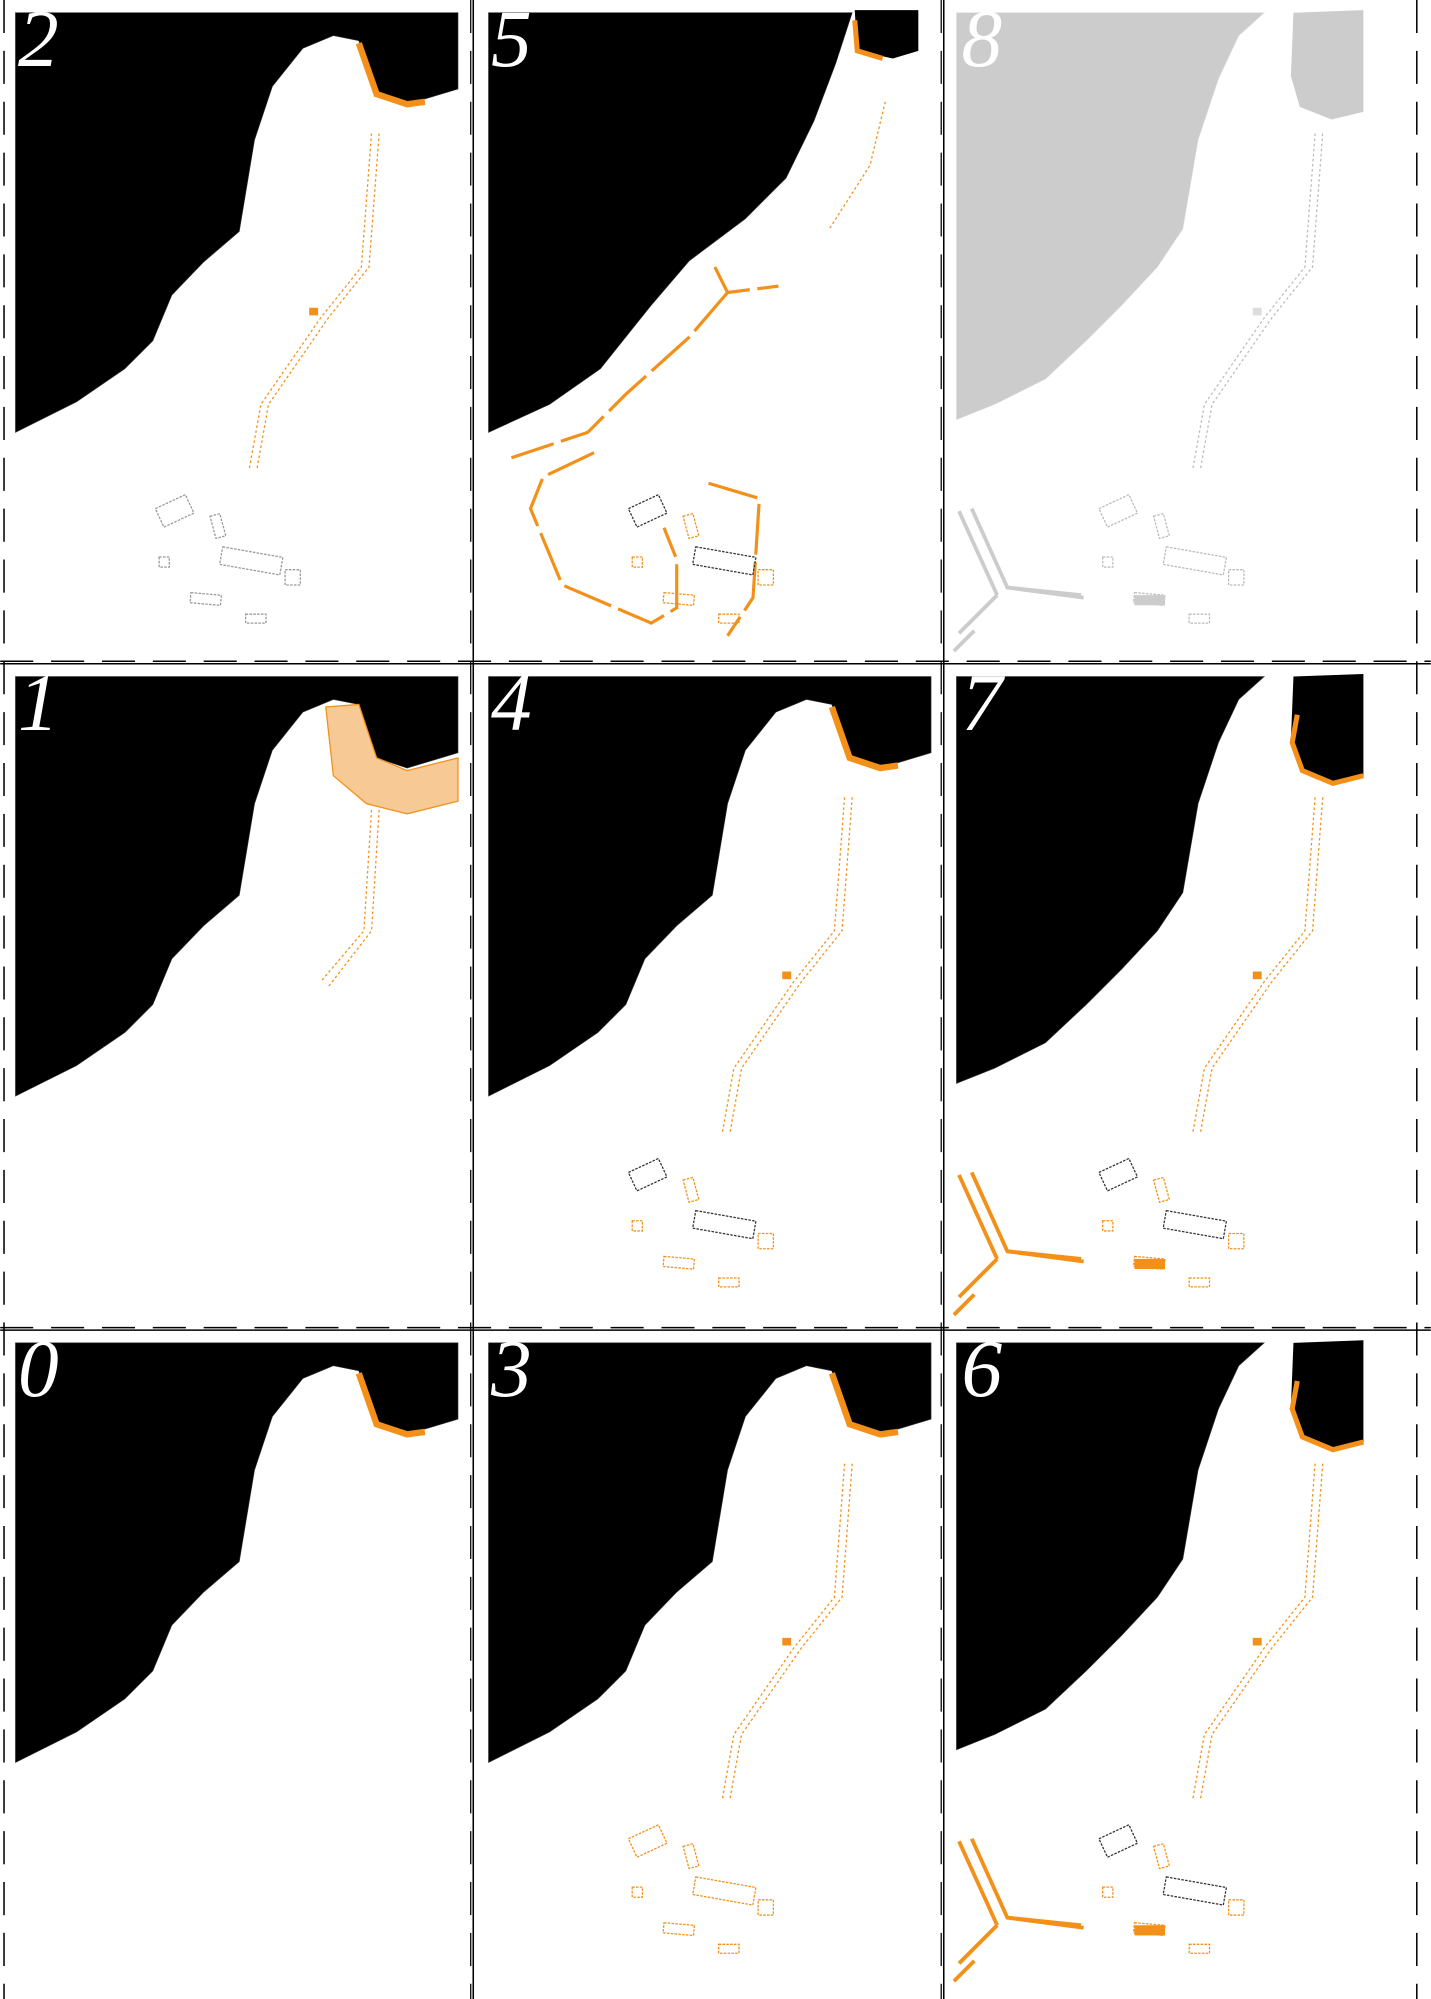 Image resolution: width=1431 pixels, height=1999 pixels. Describe the element at coordinates (237, 1543) in the screenshot. I see `panel: 0` at that location.